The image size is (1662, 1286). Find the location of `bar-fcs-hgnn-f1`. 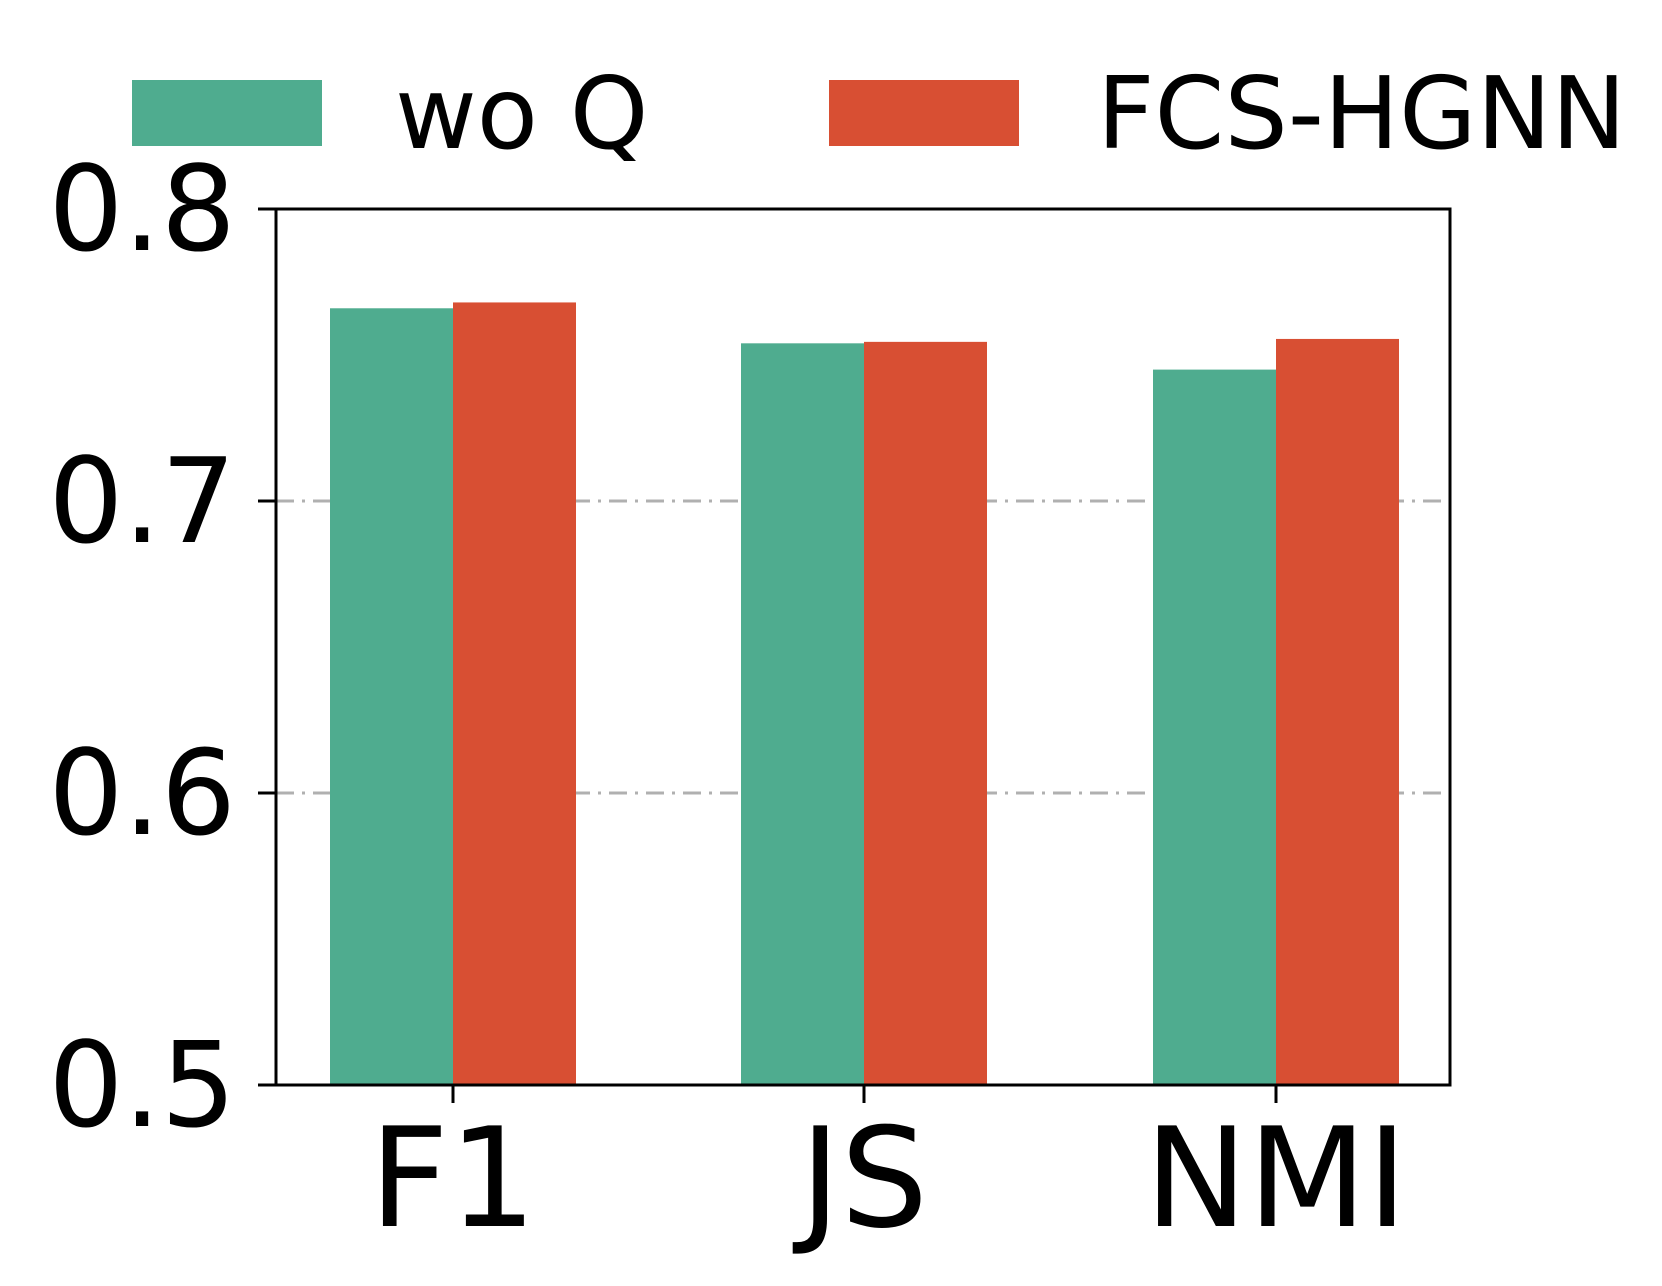

bar-fcs-hgnn-f1 is located at coordinates (514, 693).